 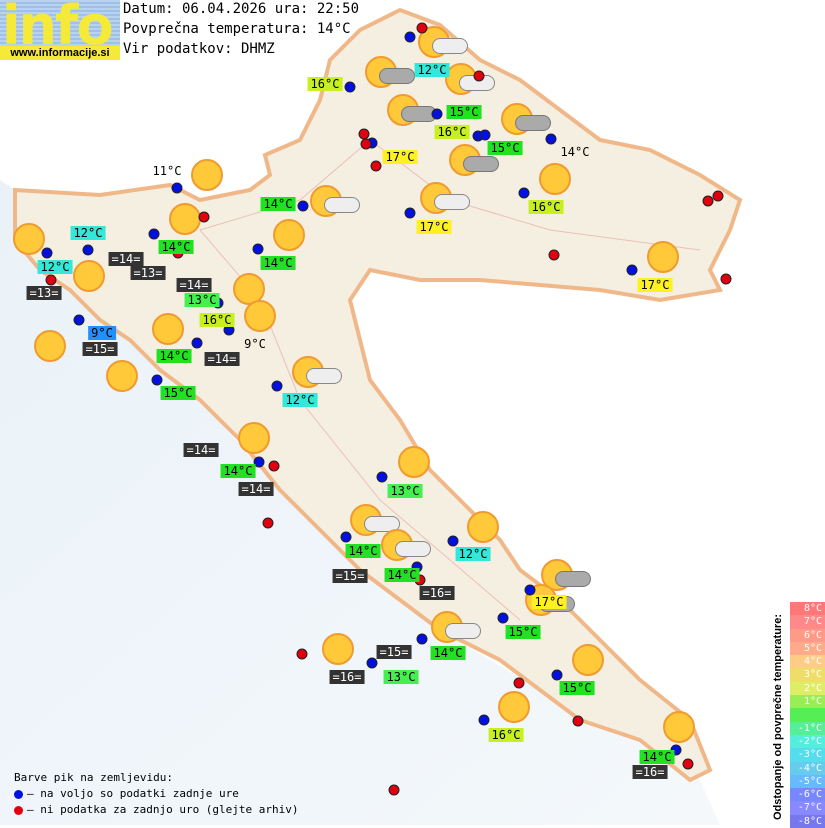 What do you see at coordinates (807, 821) in the screenshot?
I see `scale-step: -8°C` at bounding box center [807, 821].